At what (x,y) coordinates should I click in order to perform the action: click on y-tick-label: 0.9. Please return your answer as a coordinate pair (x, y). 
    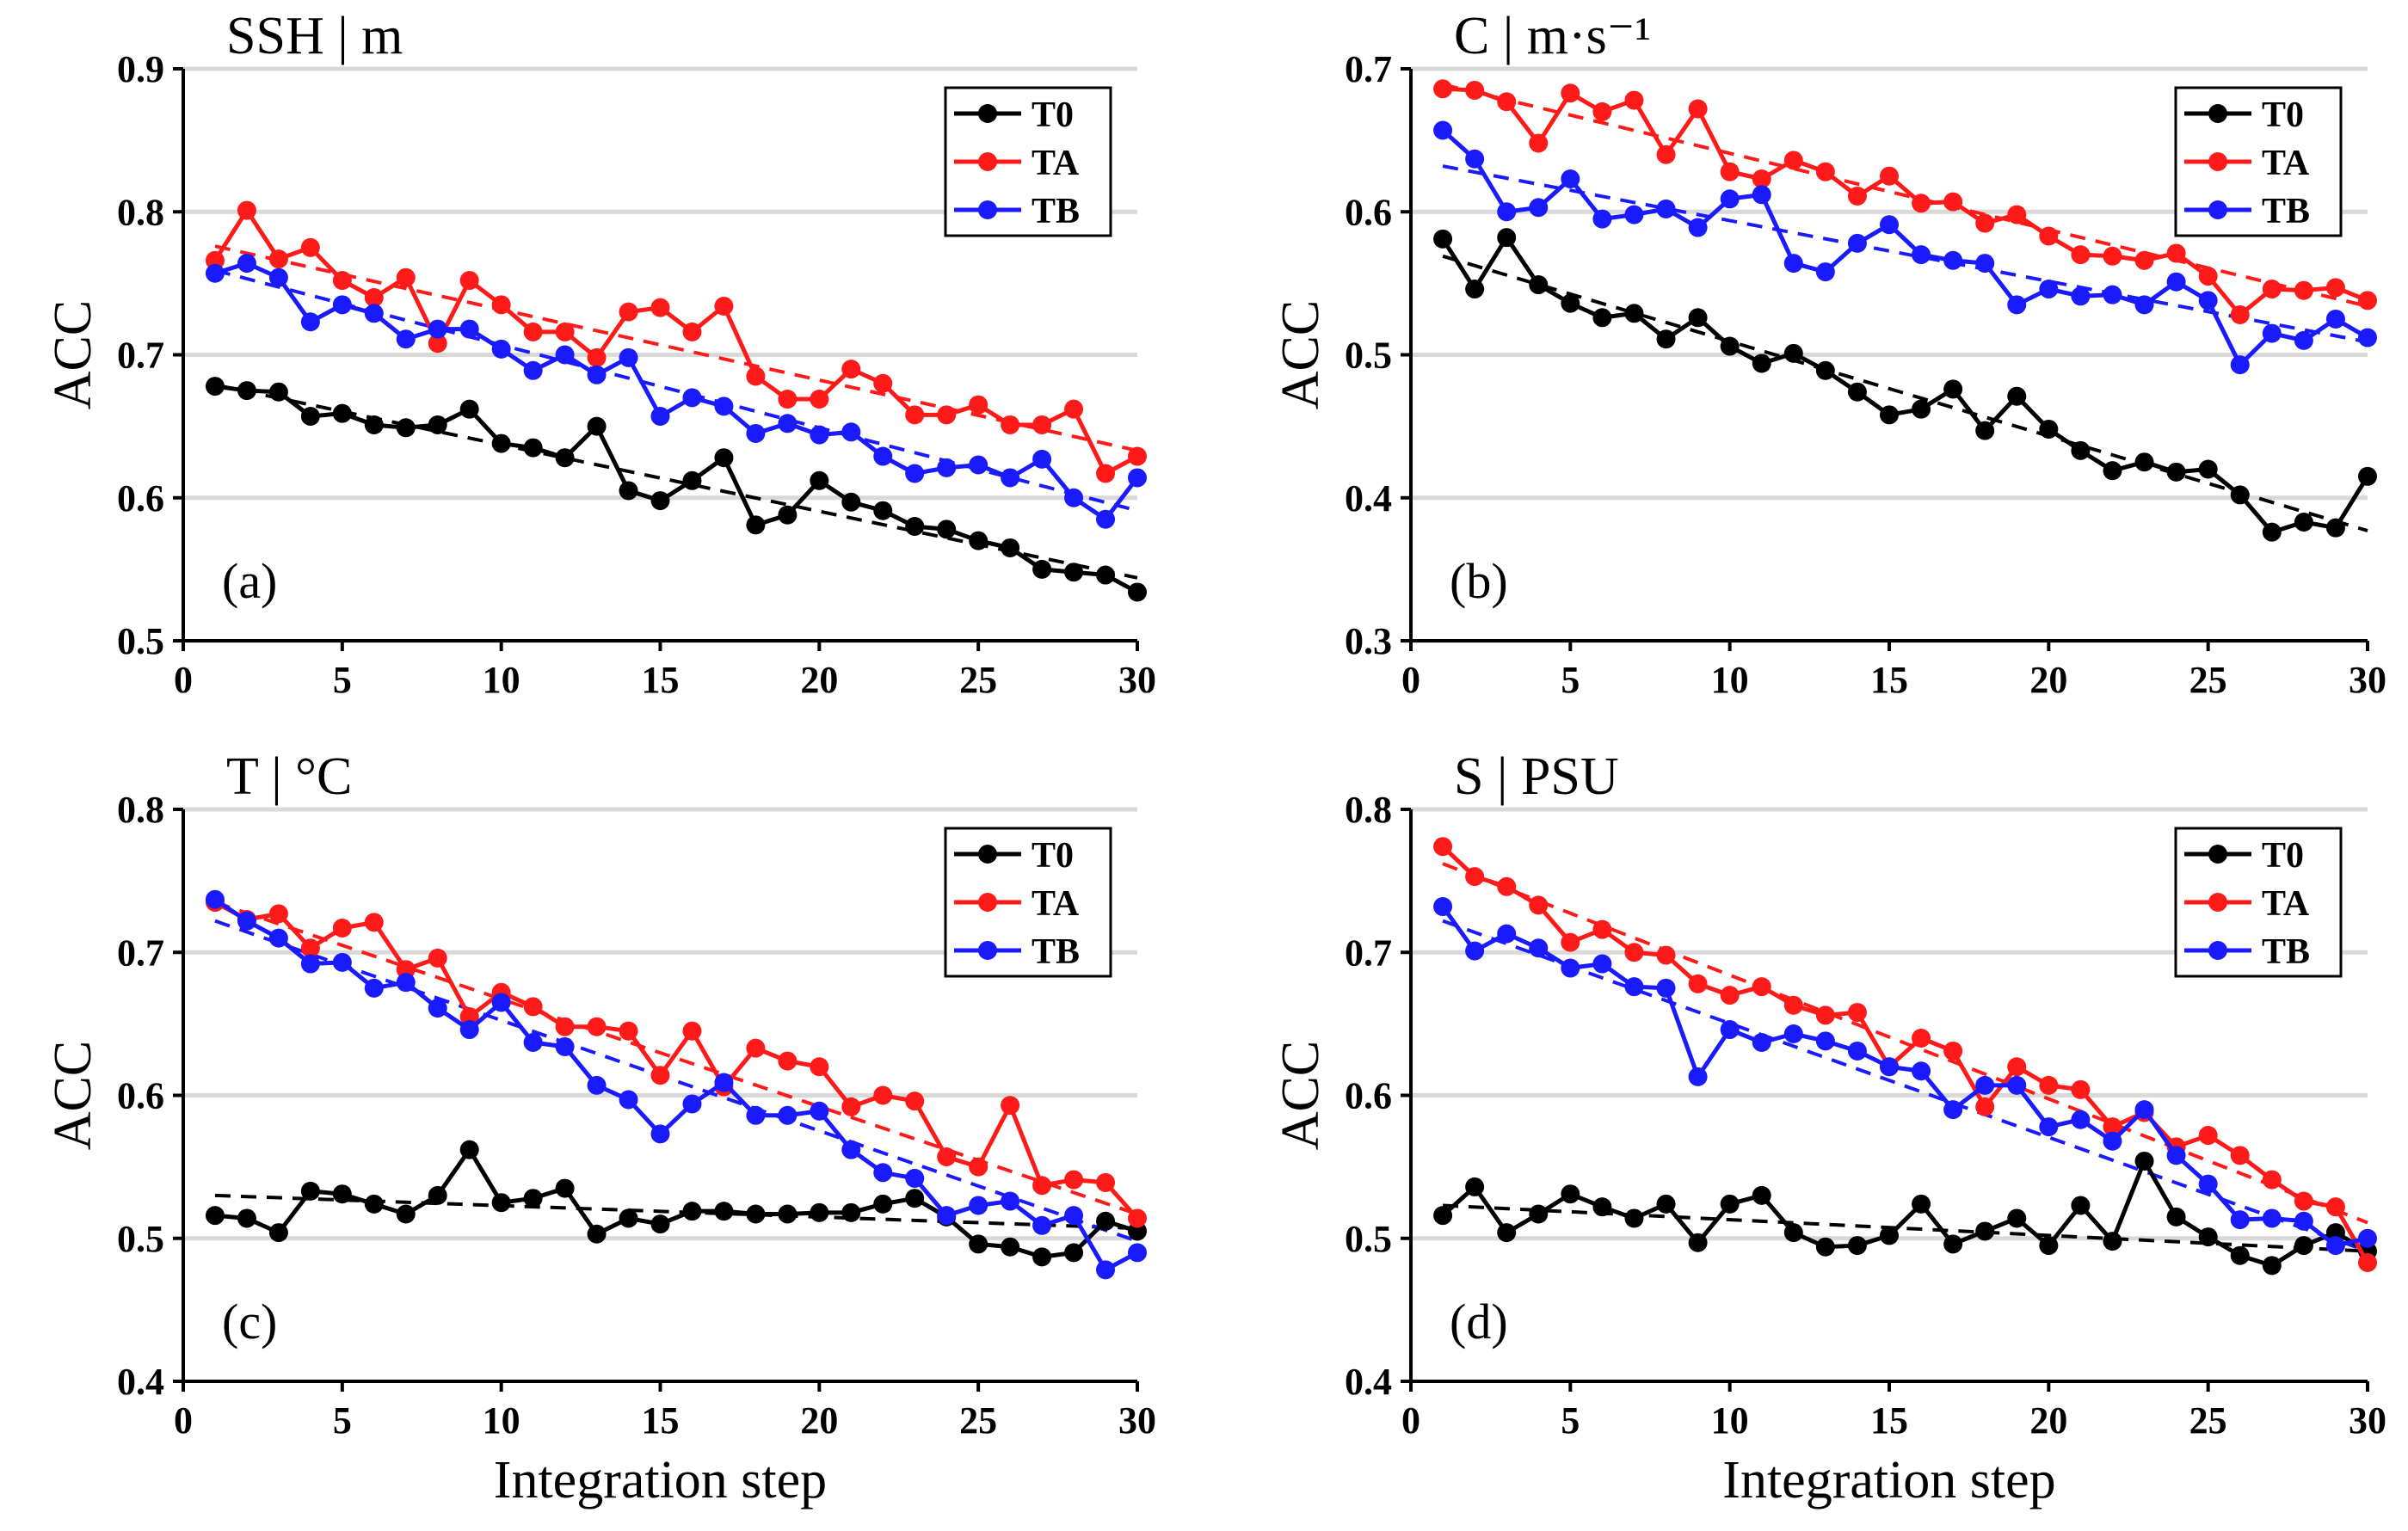
    Looking at the image, I should click on (140, 69).